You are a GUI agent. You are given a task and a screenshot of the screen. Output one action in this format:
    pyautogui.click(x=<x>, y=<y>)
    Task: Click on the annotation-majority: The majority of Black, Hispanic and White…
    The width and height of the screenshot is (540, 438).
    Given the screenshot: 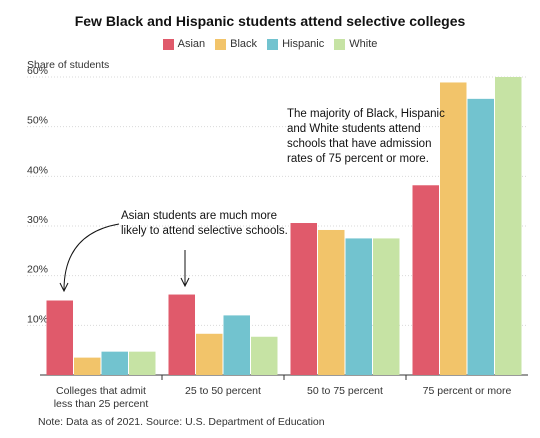 What is the action you would take?
    pyautogui.click(x=366, y=137)
    